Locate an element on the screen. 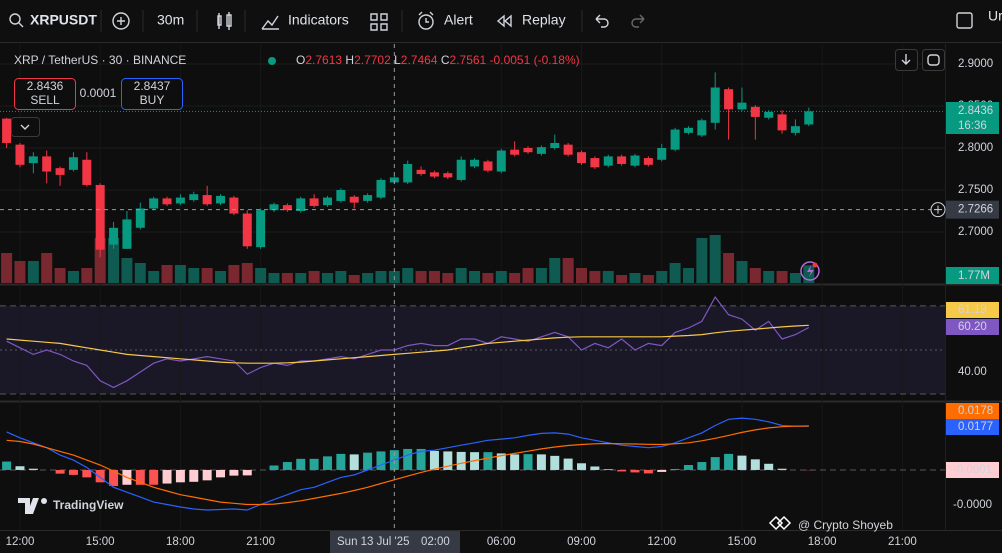 The image size is (1002, 553). legend-line: XRP / TetherUS · 30 · BINANCE is located at coordinates (100, 60).